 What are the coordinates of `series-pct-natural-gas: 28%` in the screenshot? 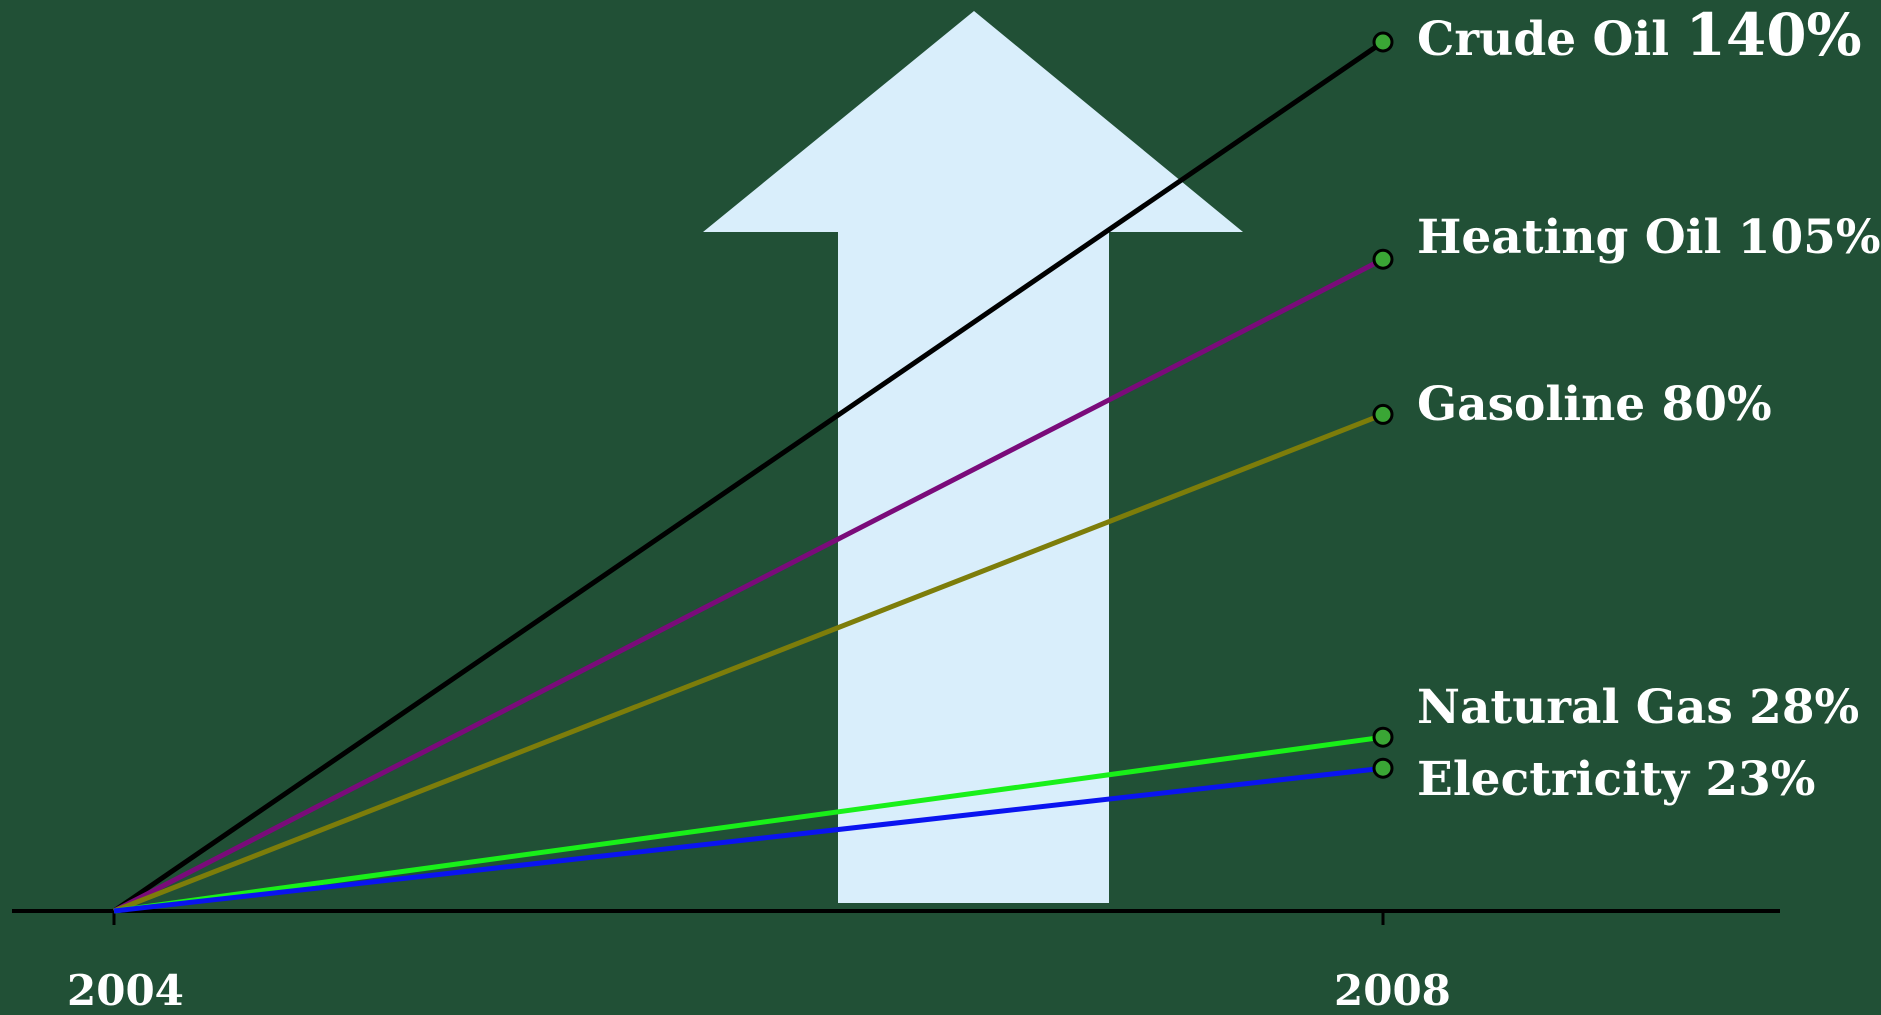 It's located at (1804, 707).